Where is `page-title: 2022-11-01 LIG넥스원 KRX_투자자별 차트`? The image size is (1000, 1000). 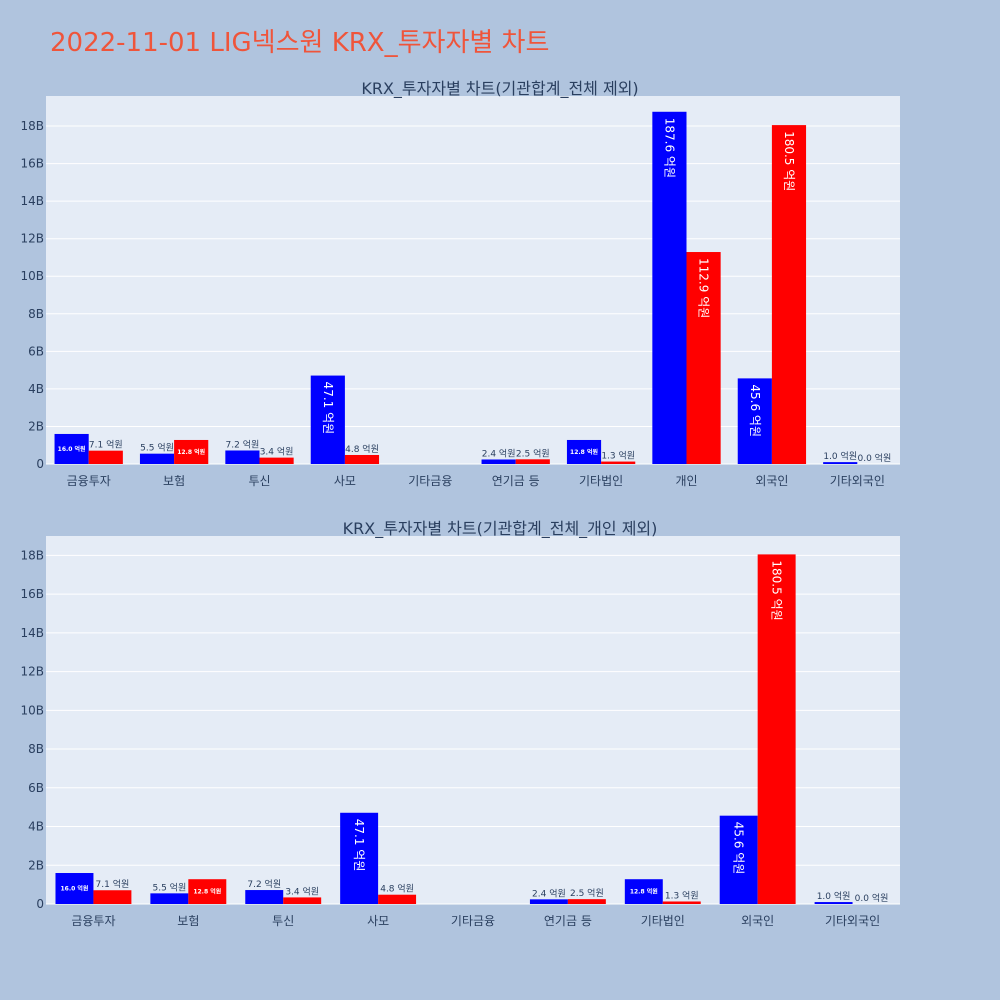
page-title: 2022-11-01 LIG넥스원 KRX_투자자별 차트 is located at coordinates (300, 43).